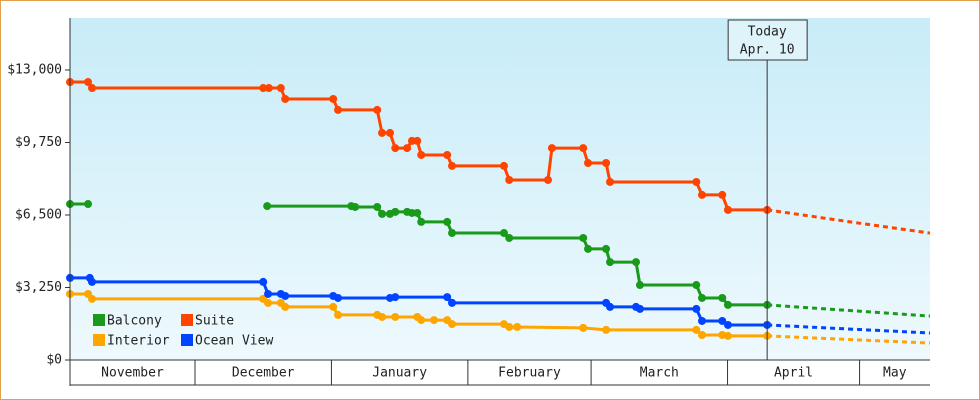 Image resolution: width=980 pixels, height=400 pixels. What do you see at coordinates (138, 341) in the screenshot?
I see `legend-label: Interior` at bounding box center [138, 341].